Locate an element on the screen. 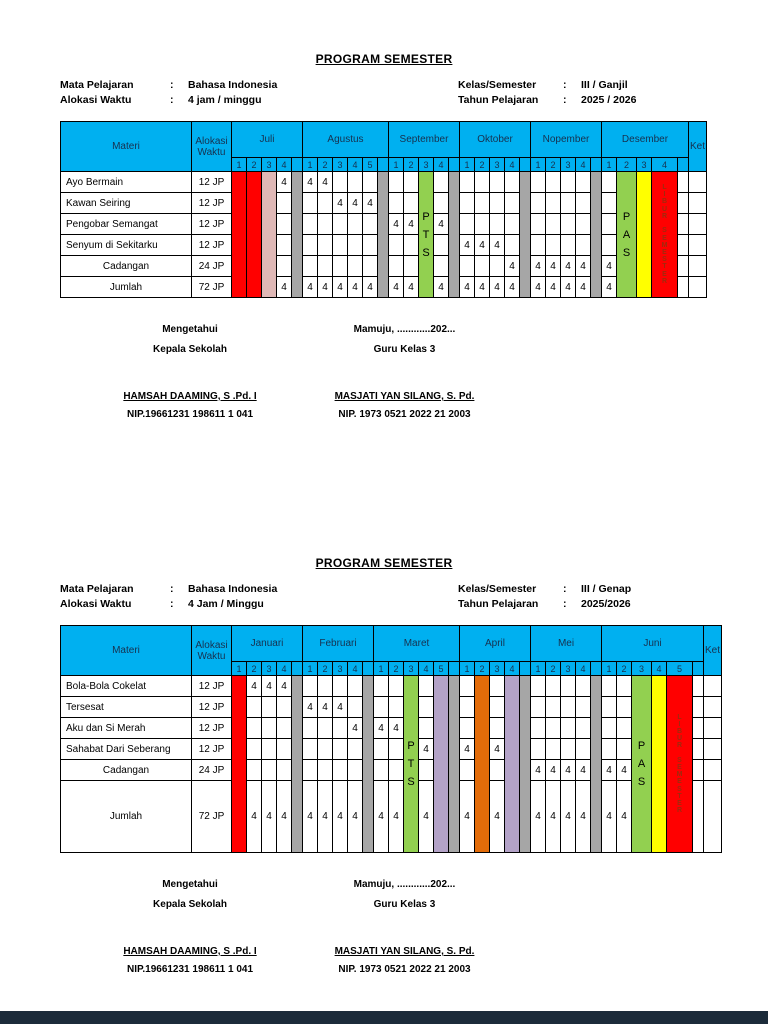 Image resolution: width=768 pixels, height=1024 pixels. strip-juli-sep is located at coordinates (297, 234).